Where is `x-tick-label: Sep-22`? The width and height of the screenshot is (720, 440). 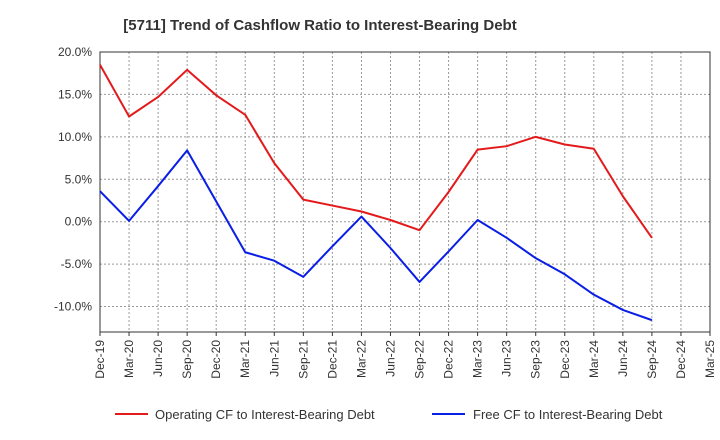 x-tick-label: Sep-22 is located at coordinates (420, 359).